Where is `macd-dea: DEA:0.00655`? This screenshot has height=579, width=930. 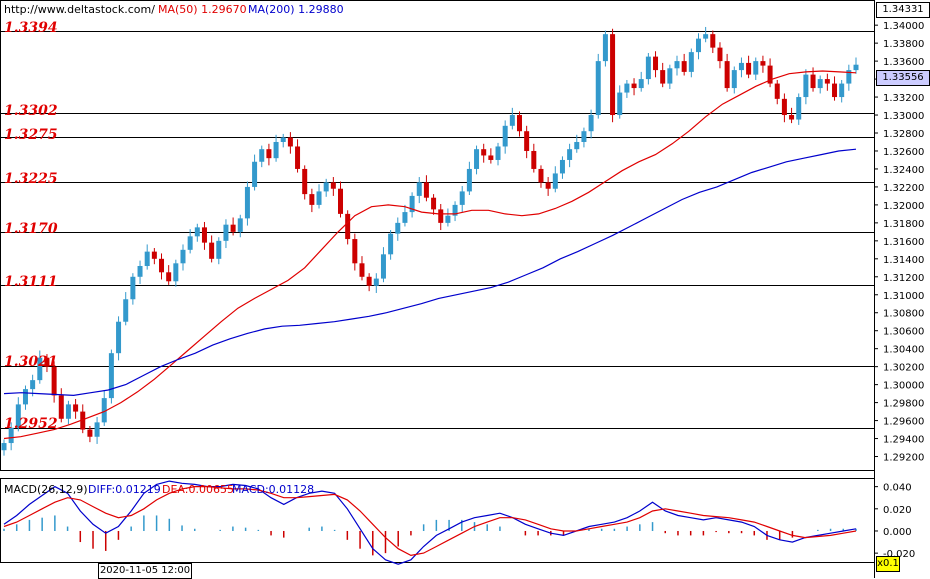 macd-dea: DEA:0.00655 is located at coordinates (198, 489).